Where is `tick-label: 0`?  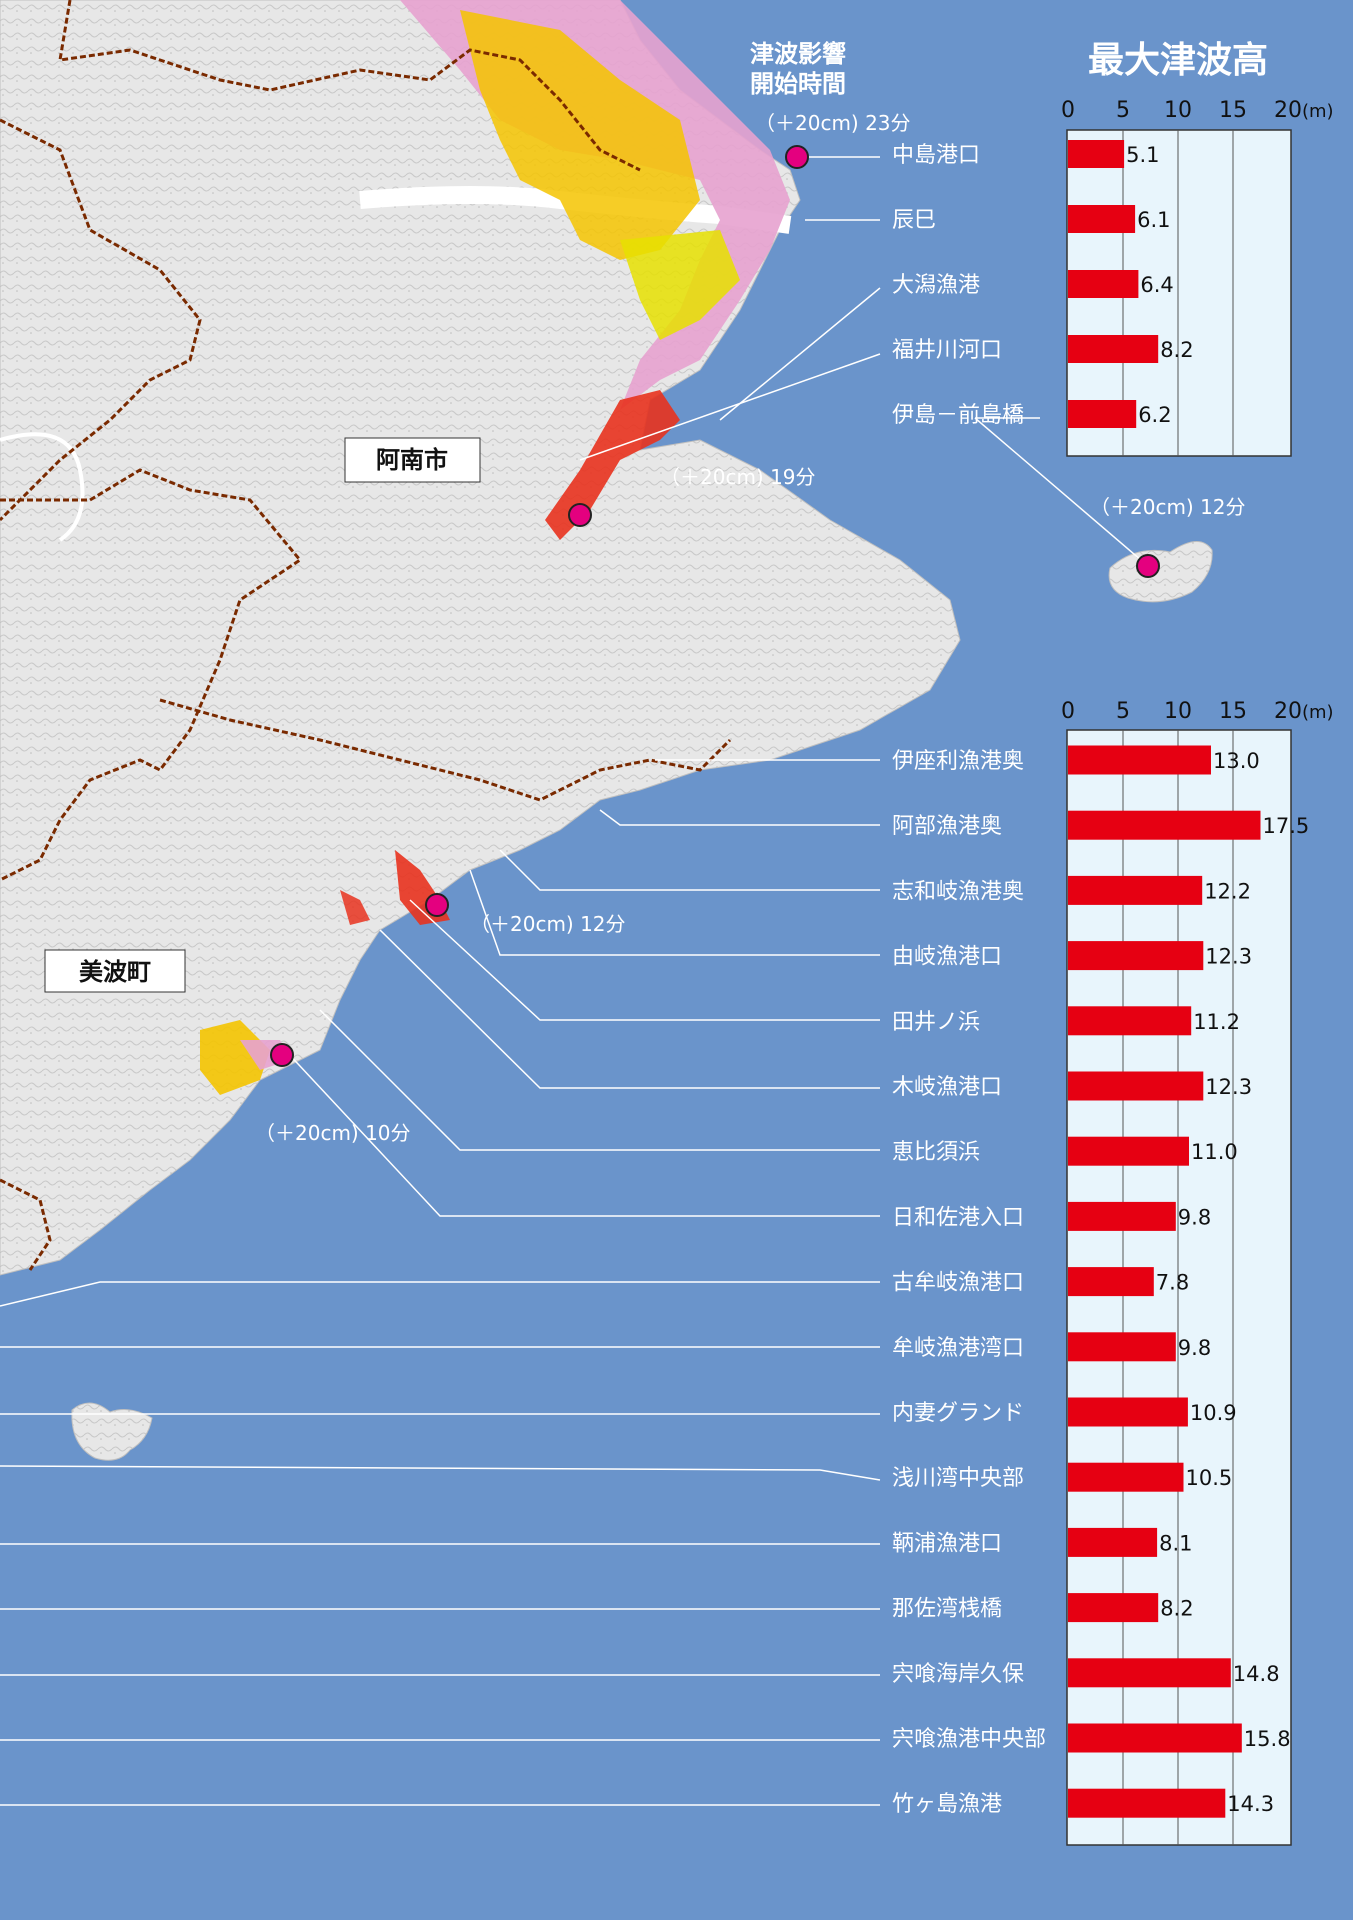 tick-label: 0 is located at coordinates (1068, 110).